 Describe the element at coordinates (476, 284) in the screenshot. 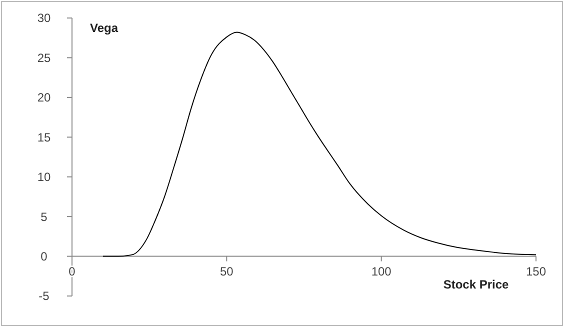

I see `x-axis-title: Stock Price` at that location.